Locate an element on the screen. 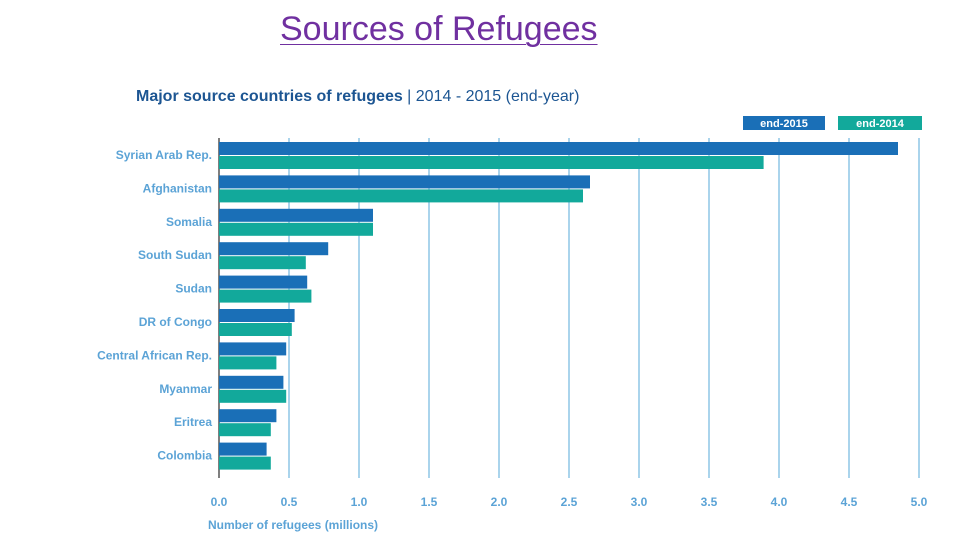 This screenshot has height=540, width=960. category-label: Somalia is located at coordinates (189, 222).